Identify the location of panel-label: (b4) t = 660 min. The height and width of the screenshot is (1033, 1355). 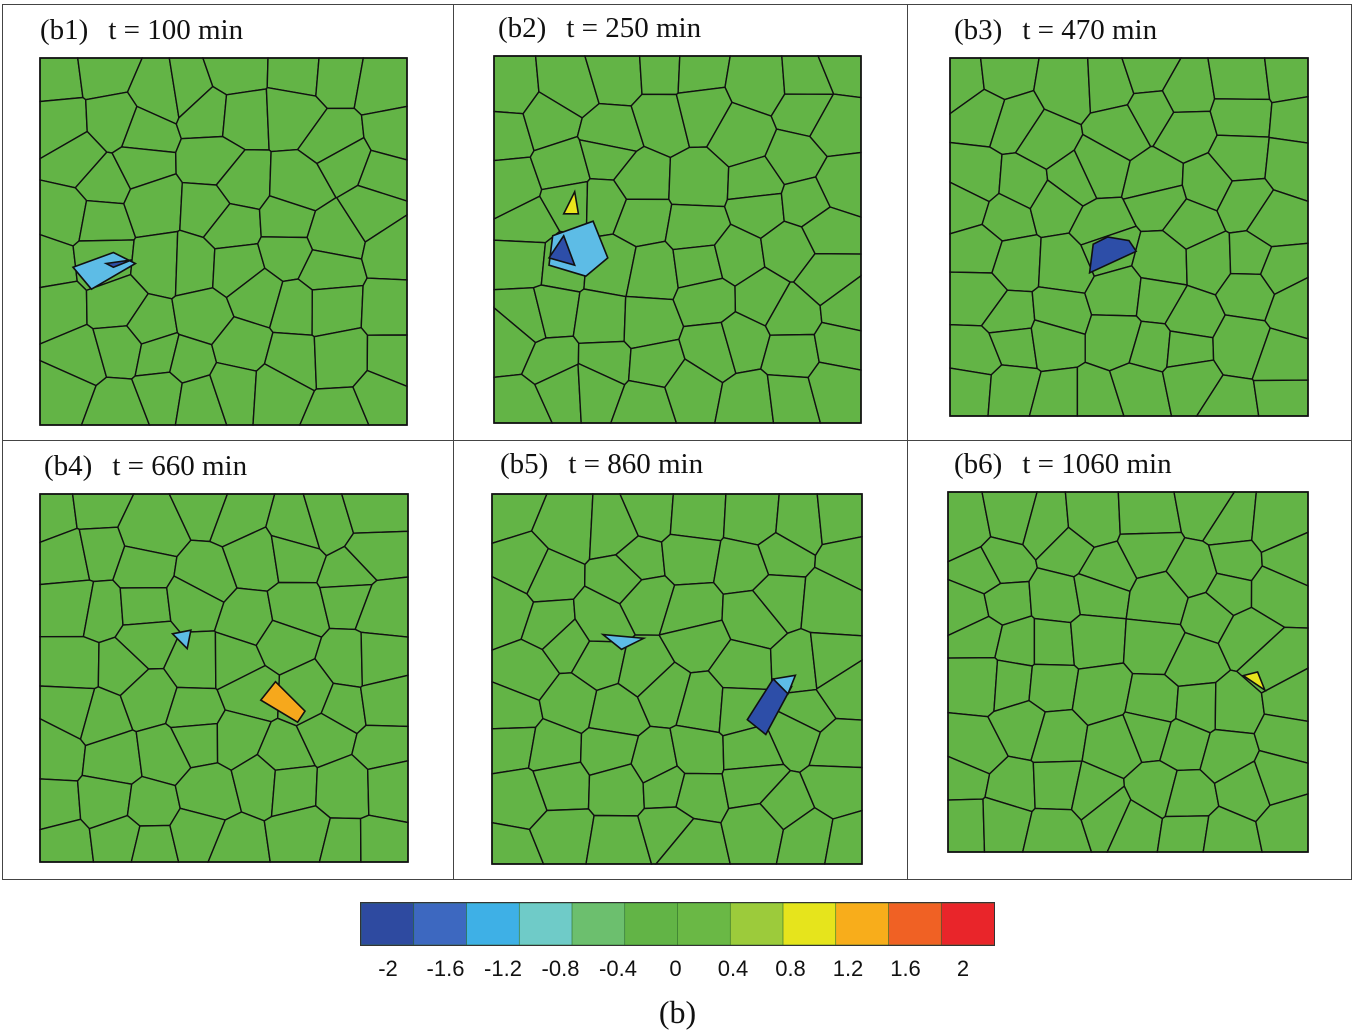
(145, 466).